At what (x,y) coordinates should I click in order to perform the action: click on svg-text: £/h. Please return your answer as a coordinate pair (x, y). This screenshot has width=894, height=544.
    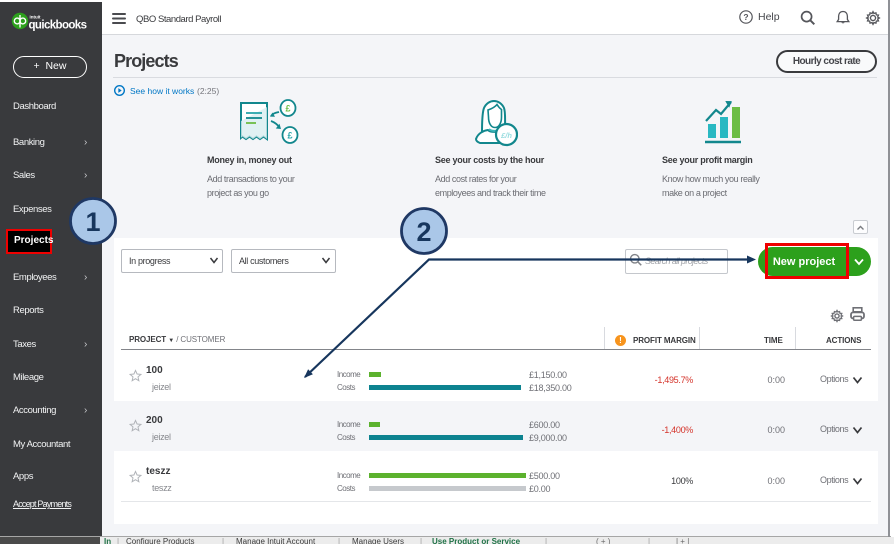
    Looking at the image, I should click on (506, 135).